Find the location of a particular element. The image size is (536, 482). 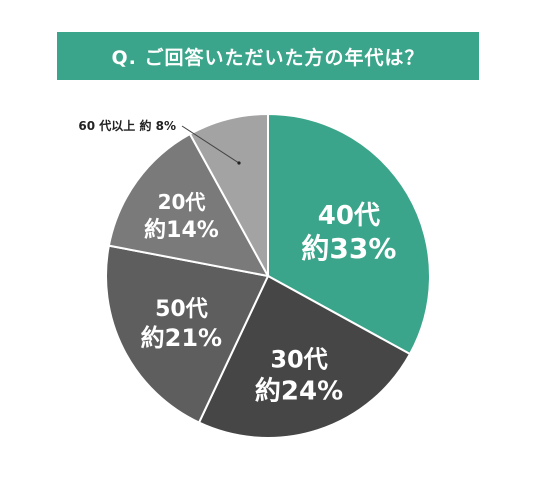

slice-value-label-2: 約24% is located at coordinates (299, 391).